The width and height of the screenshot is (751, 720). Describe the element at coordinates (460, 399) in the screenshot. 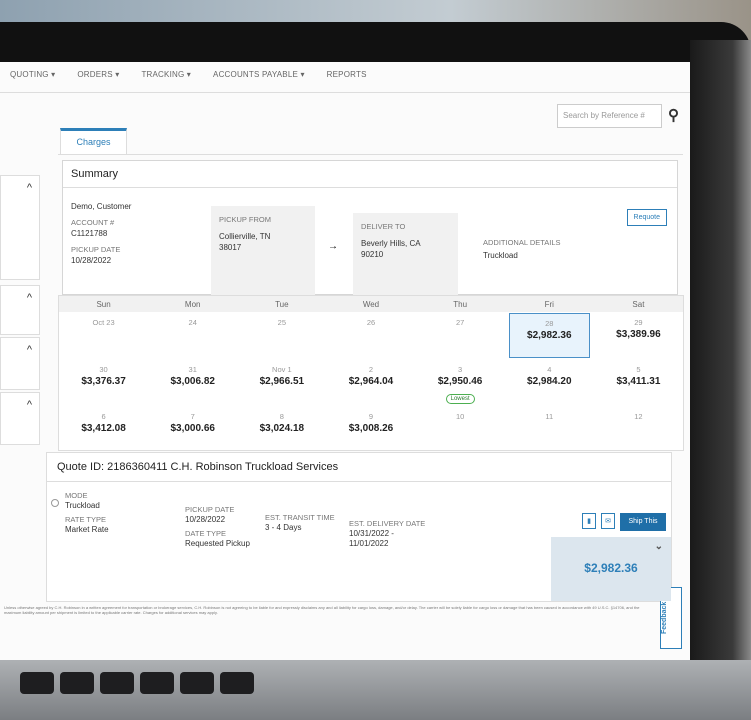

I see `lowest-badge: Lowest` at that location.